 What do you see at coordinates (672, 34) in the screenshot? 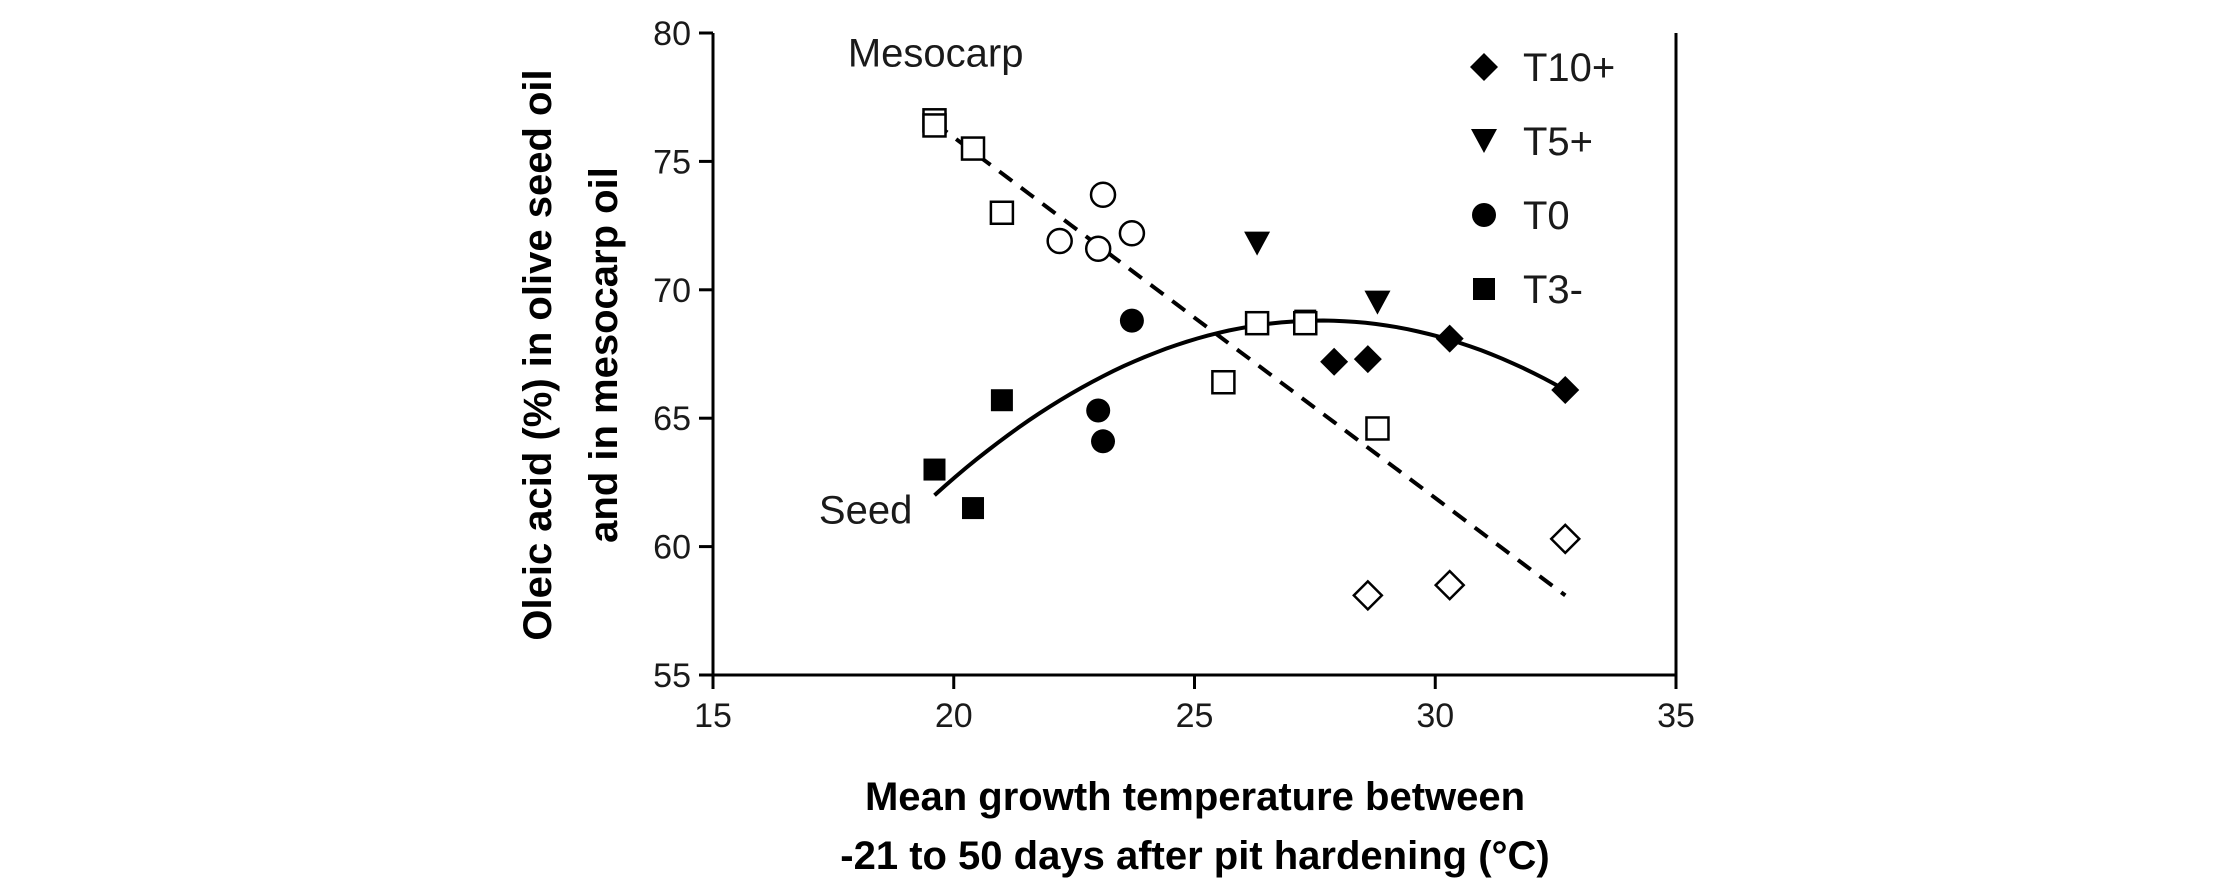
I see `y-tick-label: 80` at bounding box center [672, 34].